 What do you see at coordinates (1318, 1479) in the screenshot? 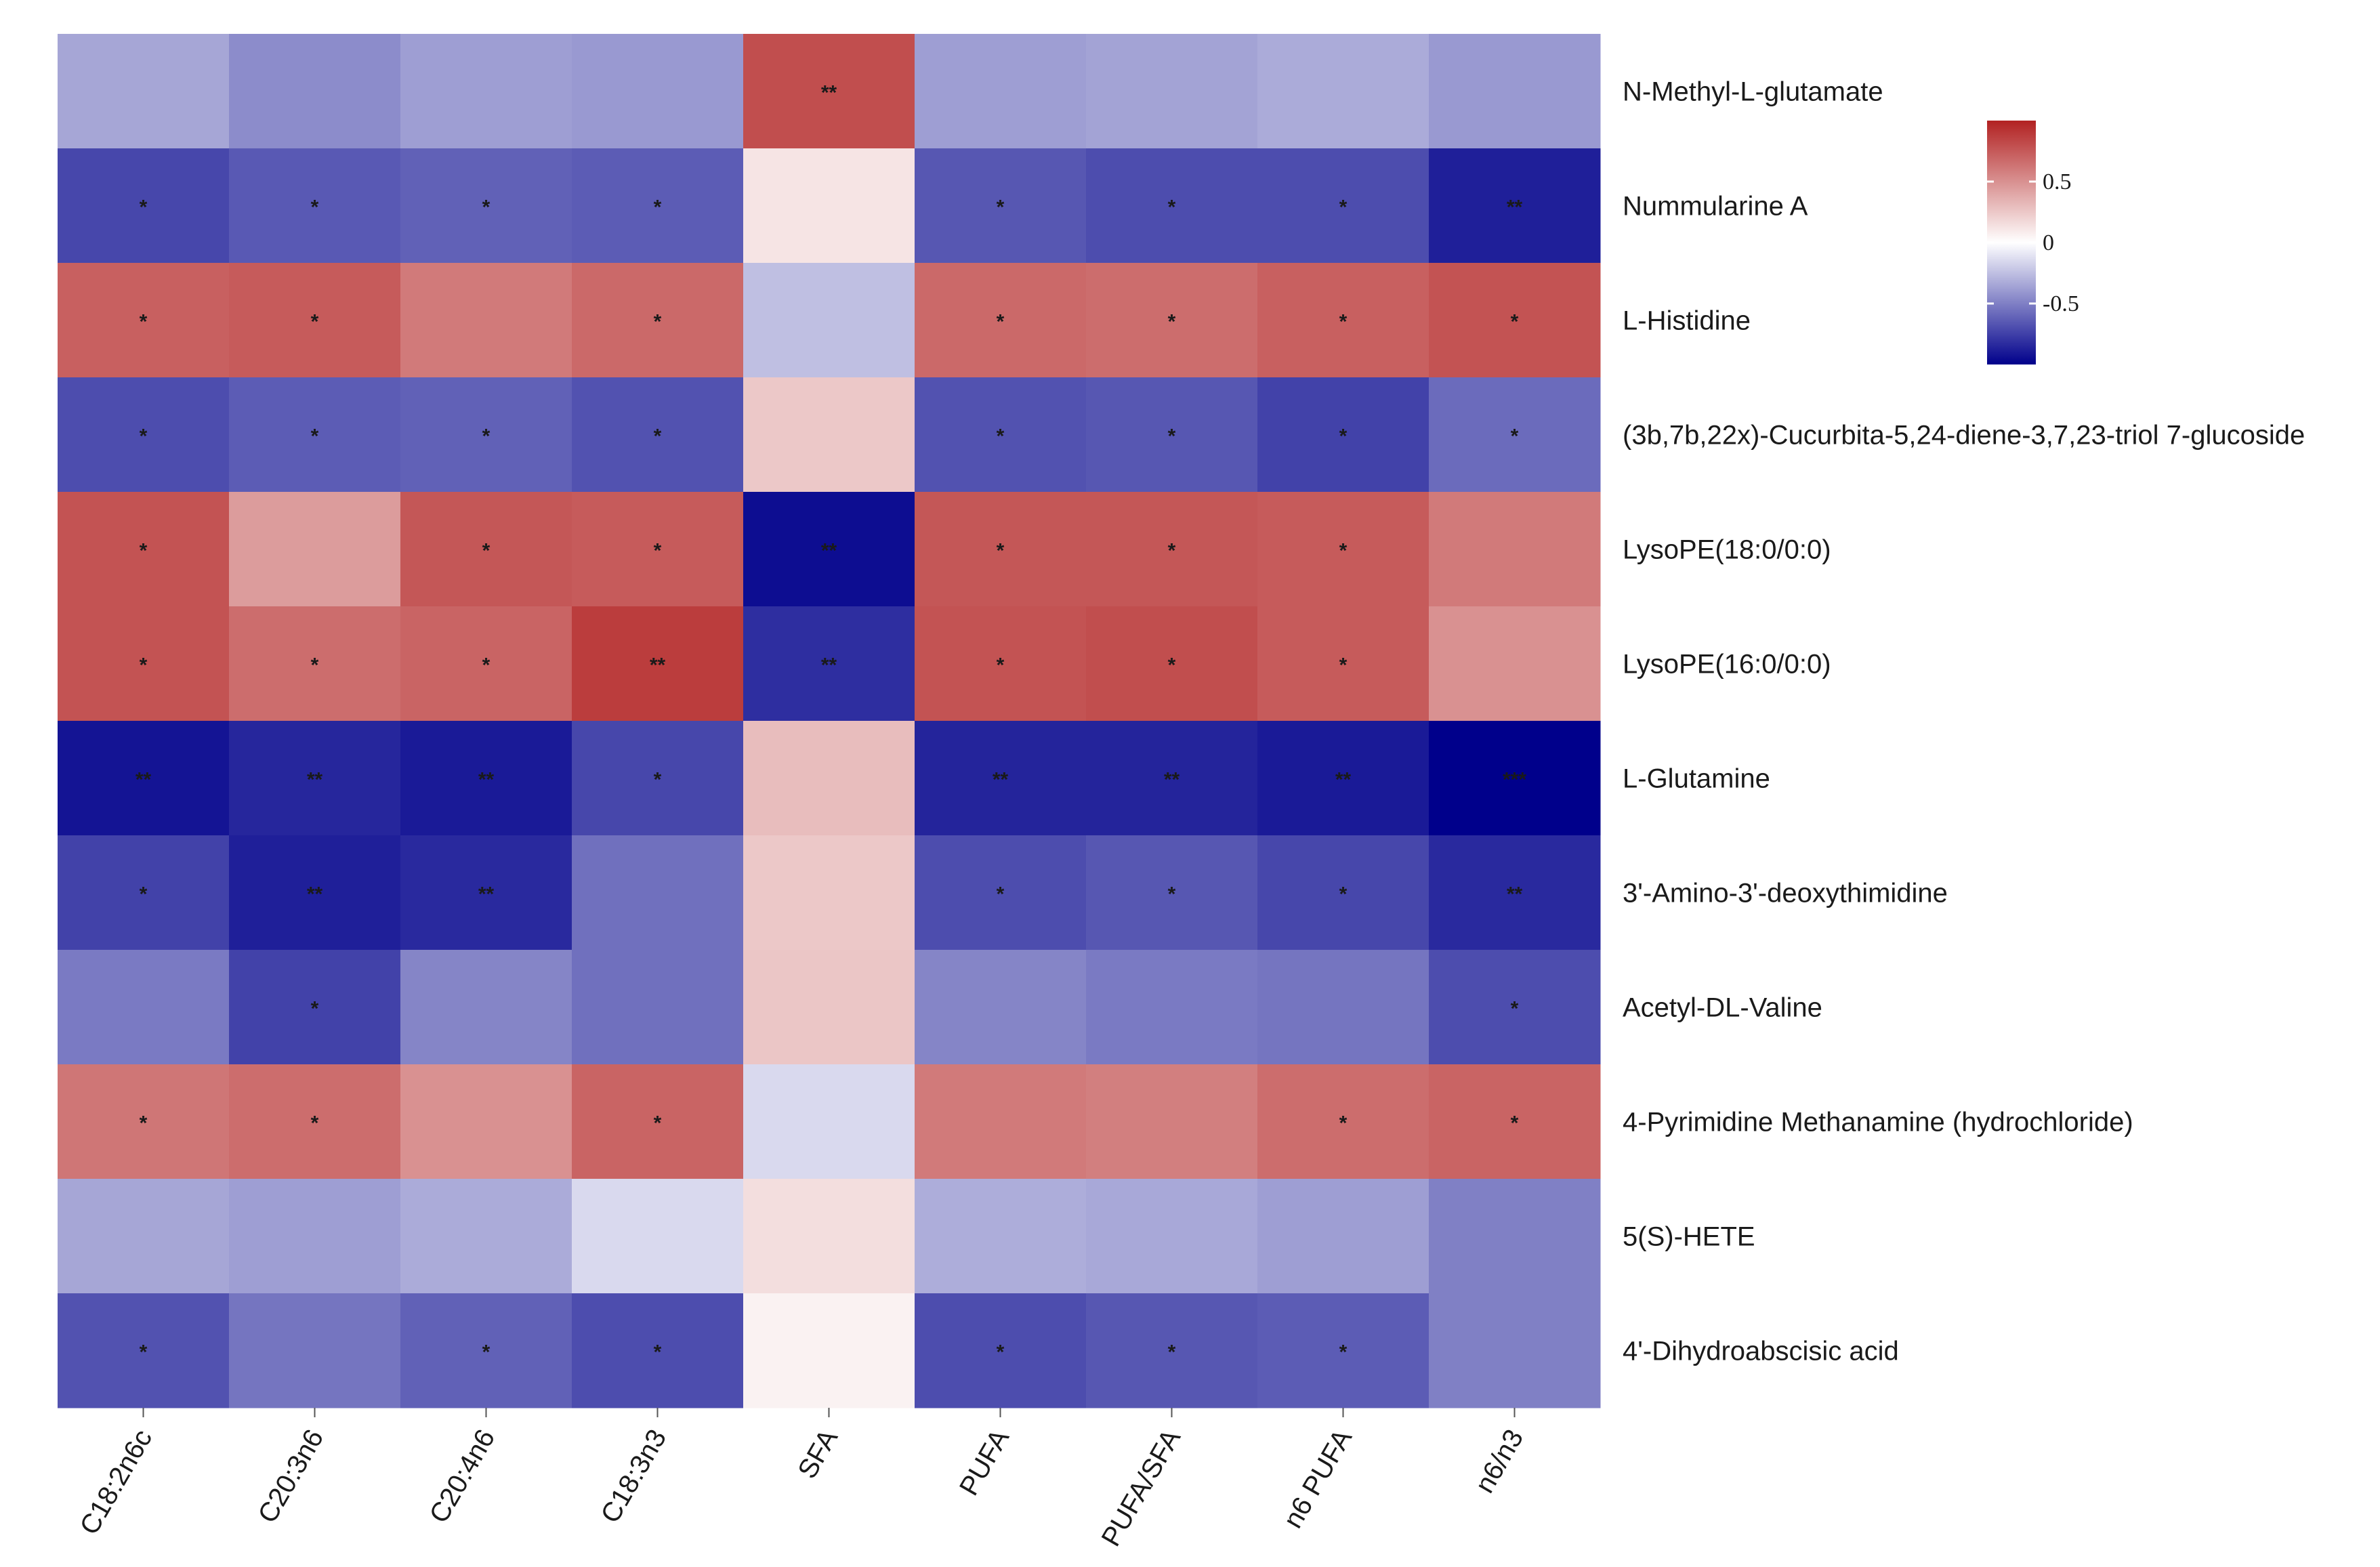
I see `column-label: n6 PUFA` at bounding box center [1318, 1479].